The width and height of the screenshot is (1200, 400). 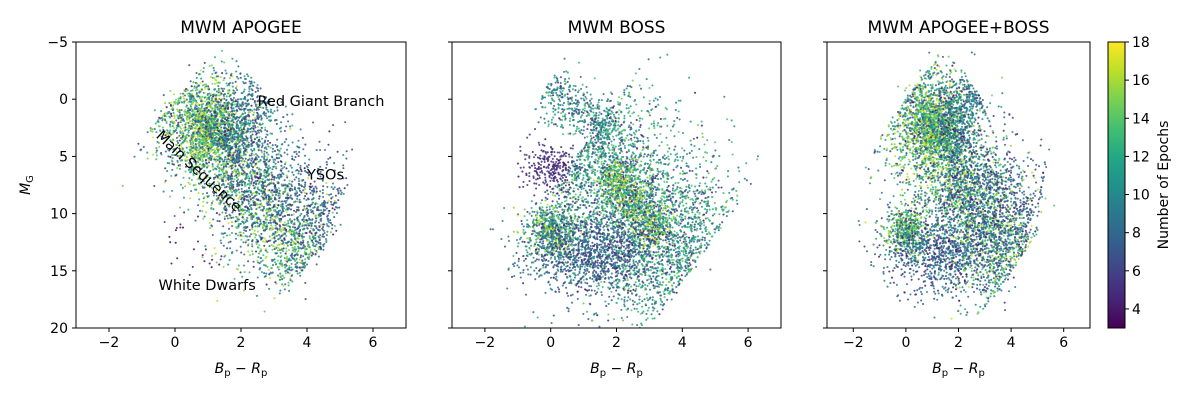 I want to click on x-tick-label: 6, so click(x=373, y=343).